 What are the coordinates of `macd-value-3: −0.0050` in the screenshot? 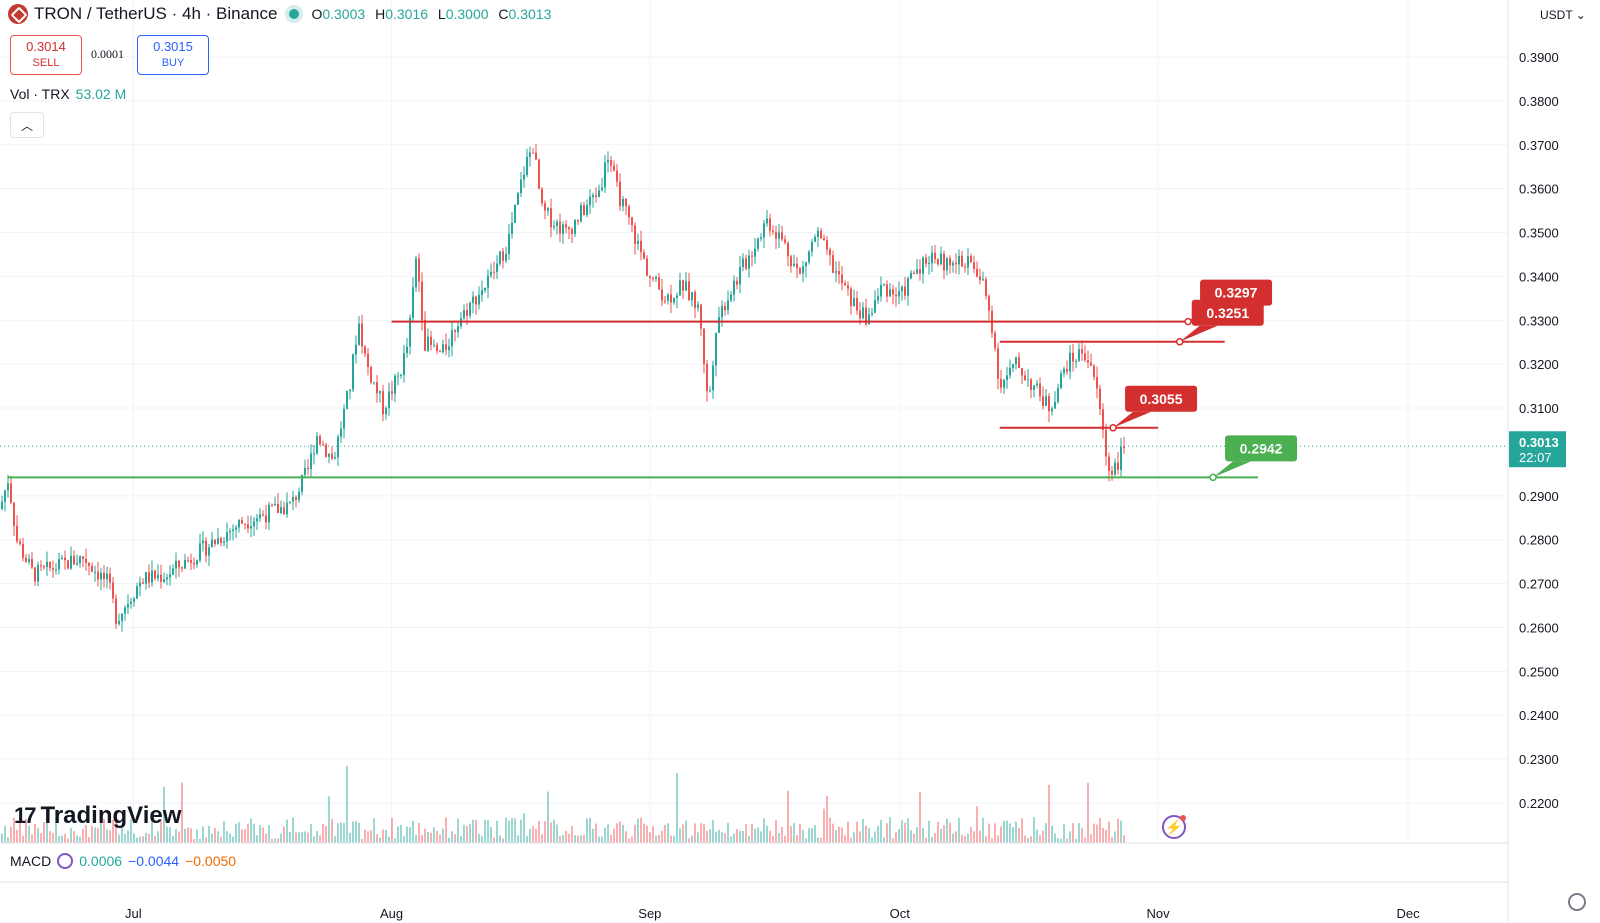 It's located at (211, 861).